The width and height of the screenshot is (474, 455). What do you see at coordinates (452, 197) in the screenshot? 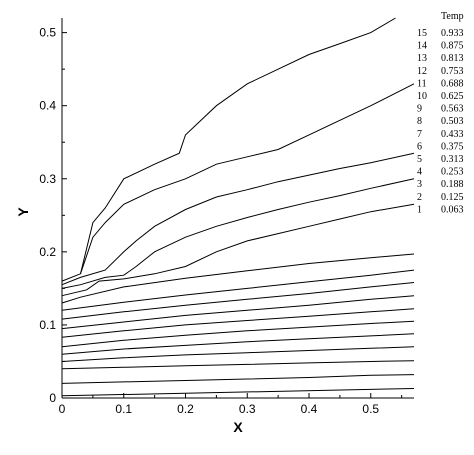
I see `legend-value: 0.125` at bounding box center [452, 197].